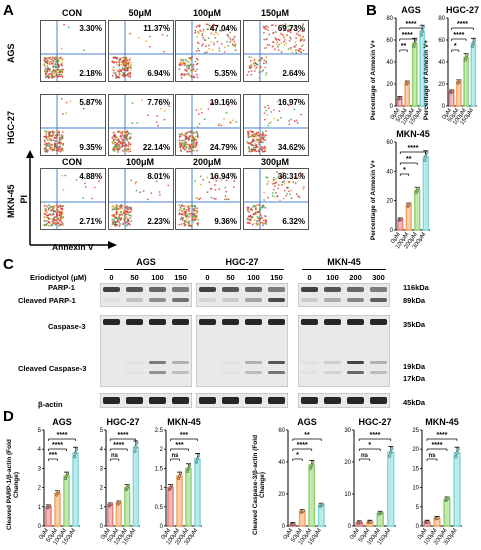 This screenshot has width=481, height=550. Describe the element at coordinates (24, 199) in the screenshot. I see `pi-axis-label: PI` at that location.